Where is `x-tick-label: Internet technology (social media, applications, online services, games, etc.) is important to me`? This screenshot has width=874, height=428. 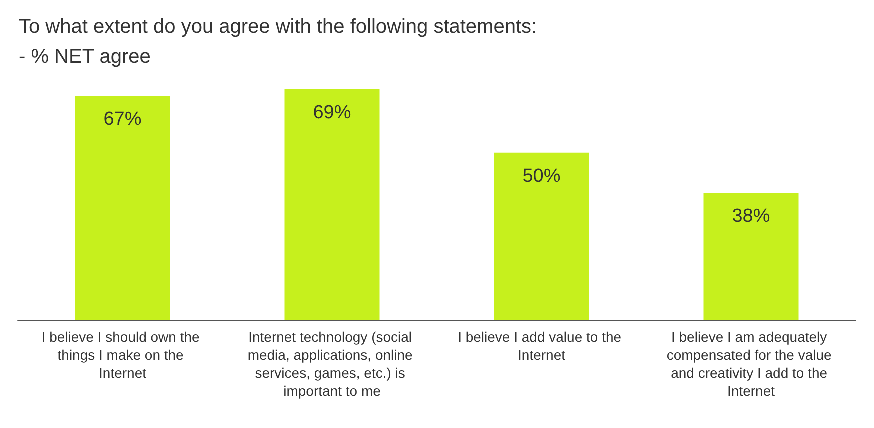
x-tick-label: Internet technology (social media, applications, online services, games, etc.) is important to me is located at coordinates (332, 364).